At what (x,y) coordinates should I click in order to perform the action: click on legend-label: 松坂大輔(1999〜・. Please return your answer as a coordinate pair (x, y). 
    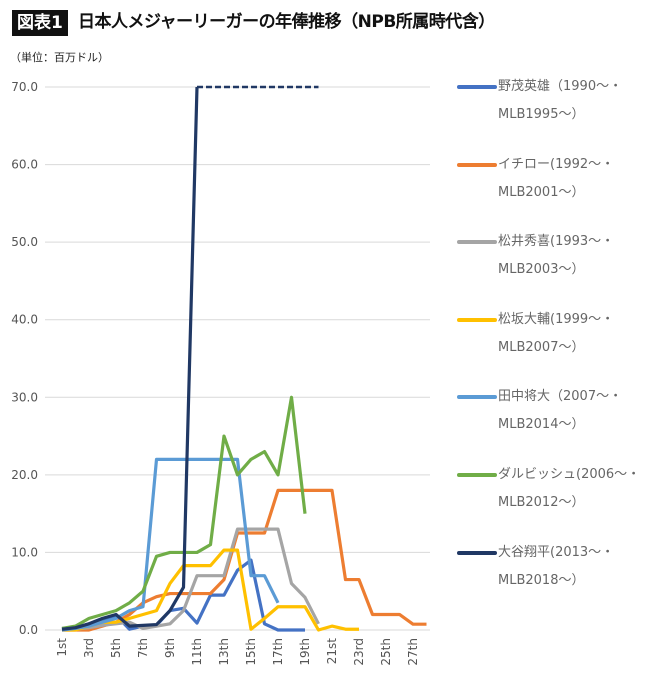
    Looking at the image, I should click on (556, 319).